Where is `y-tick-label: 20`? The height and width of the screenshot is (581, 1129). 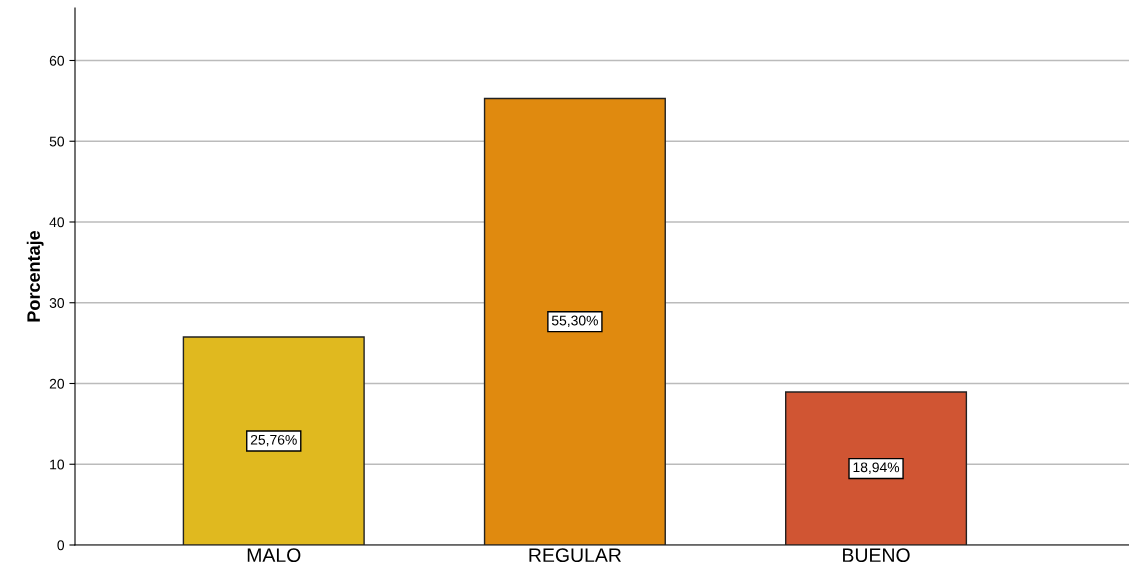 y-tick-label: 20 is located at coordinates (57, 383).